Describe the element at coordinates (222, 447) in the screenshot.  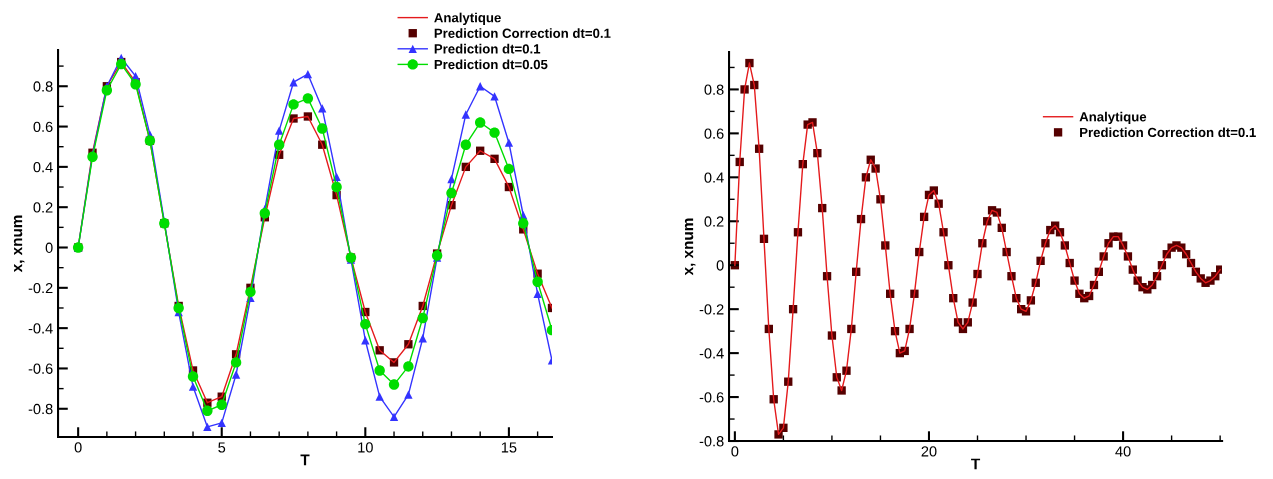
I see `x-tick-label: 5` at that location.